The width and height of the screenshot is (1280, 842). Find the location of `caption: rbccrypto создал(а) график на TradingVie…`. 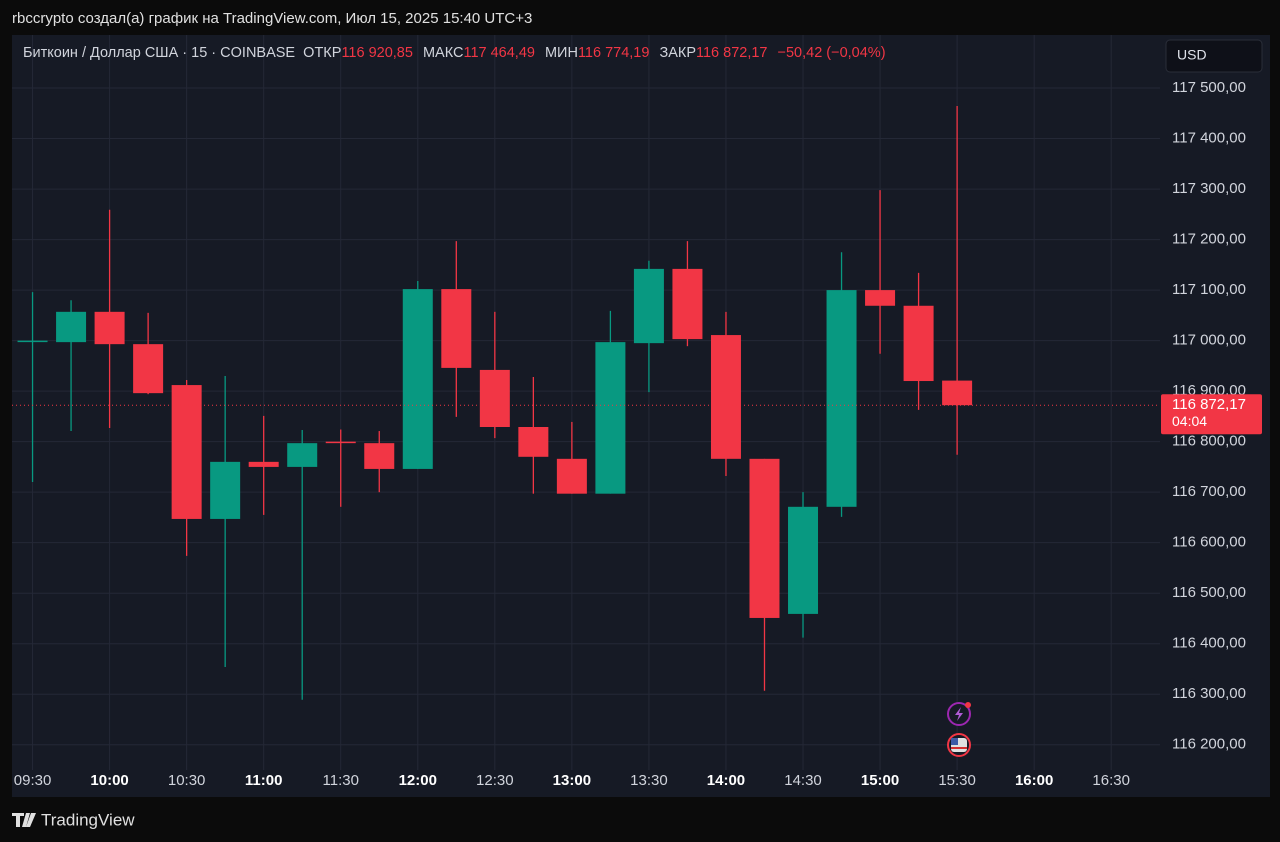

caption: rbccrypto создал(а) график на TradingVie… is located at coordinates (272, 18).